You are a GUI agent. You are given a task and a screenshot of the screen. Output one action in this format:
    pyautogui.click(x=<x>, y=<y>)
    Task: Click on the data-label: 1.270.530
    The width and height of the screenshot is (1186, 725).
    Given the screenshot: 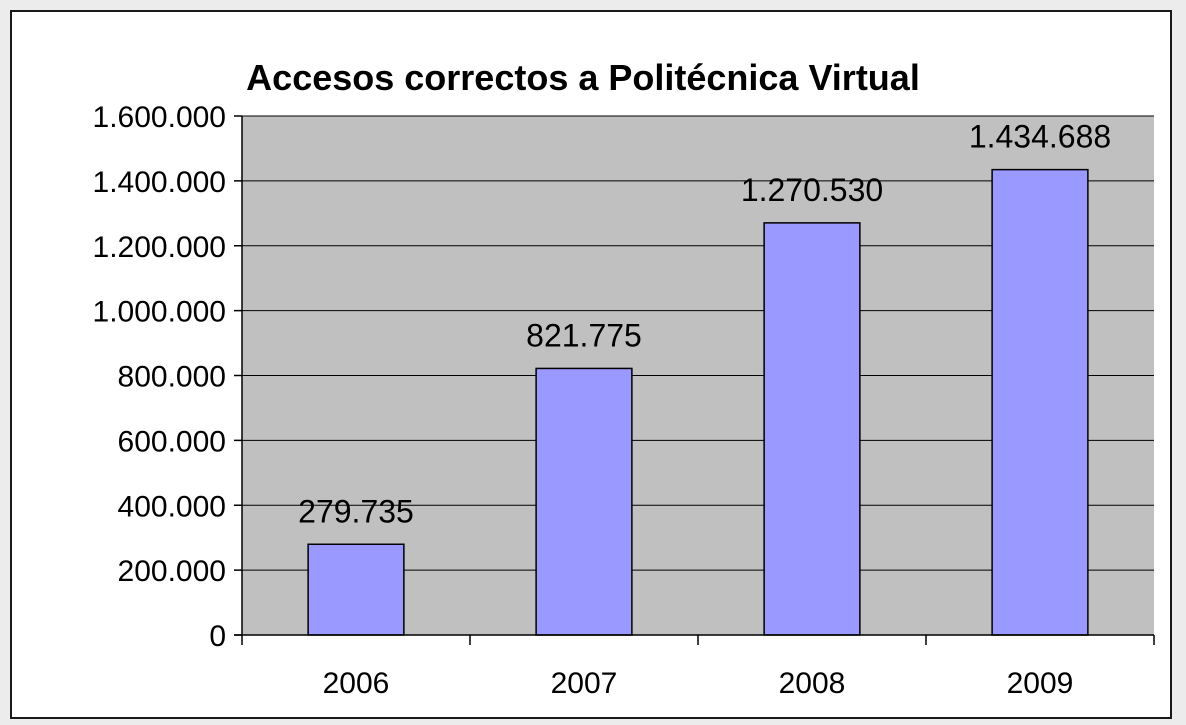 What is the action you would take?
    pyautogui.click(x=812, y=190)
    